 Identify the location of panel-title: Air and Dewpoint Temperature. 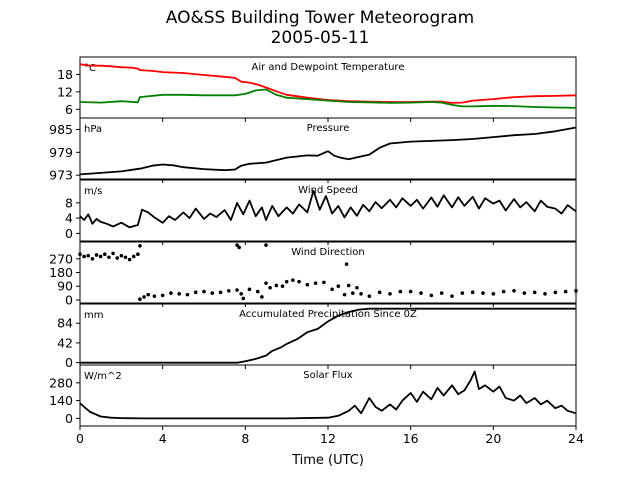
(328, 67).